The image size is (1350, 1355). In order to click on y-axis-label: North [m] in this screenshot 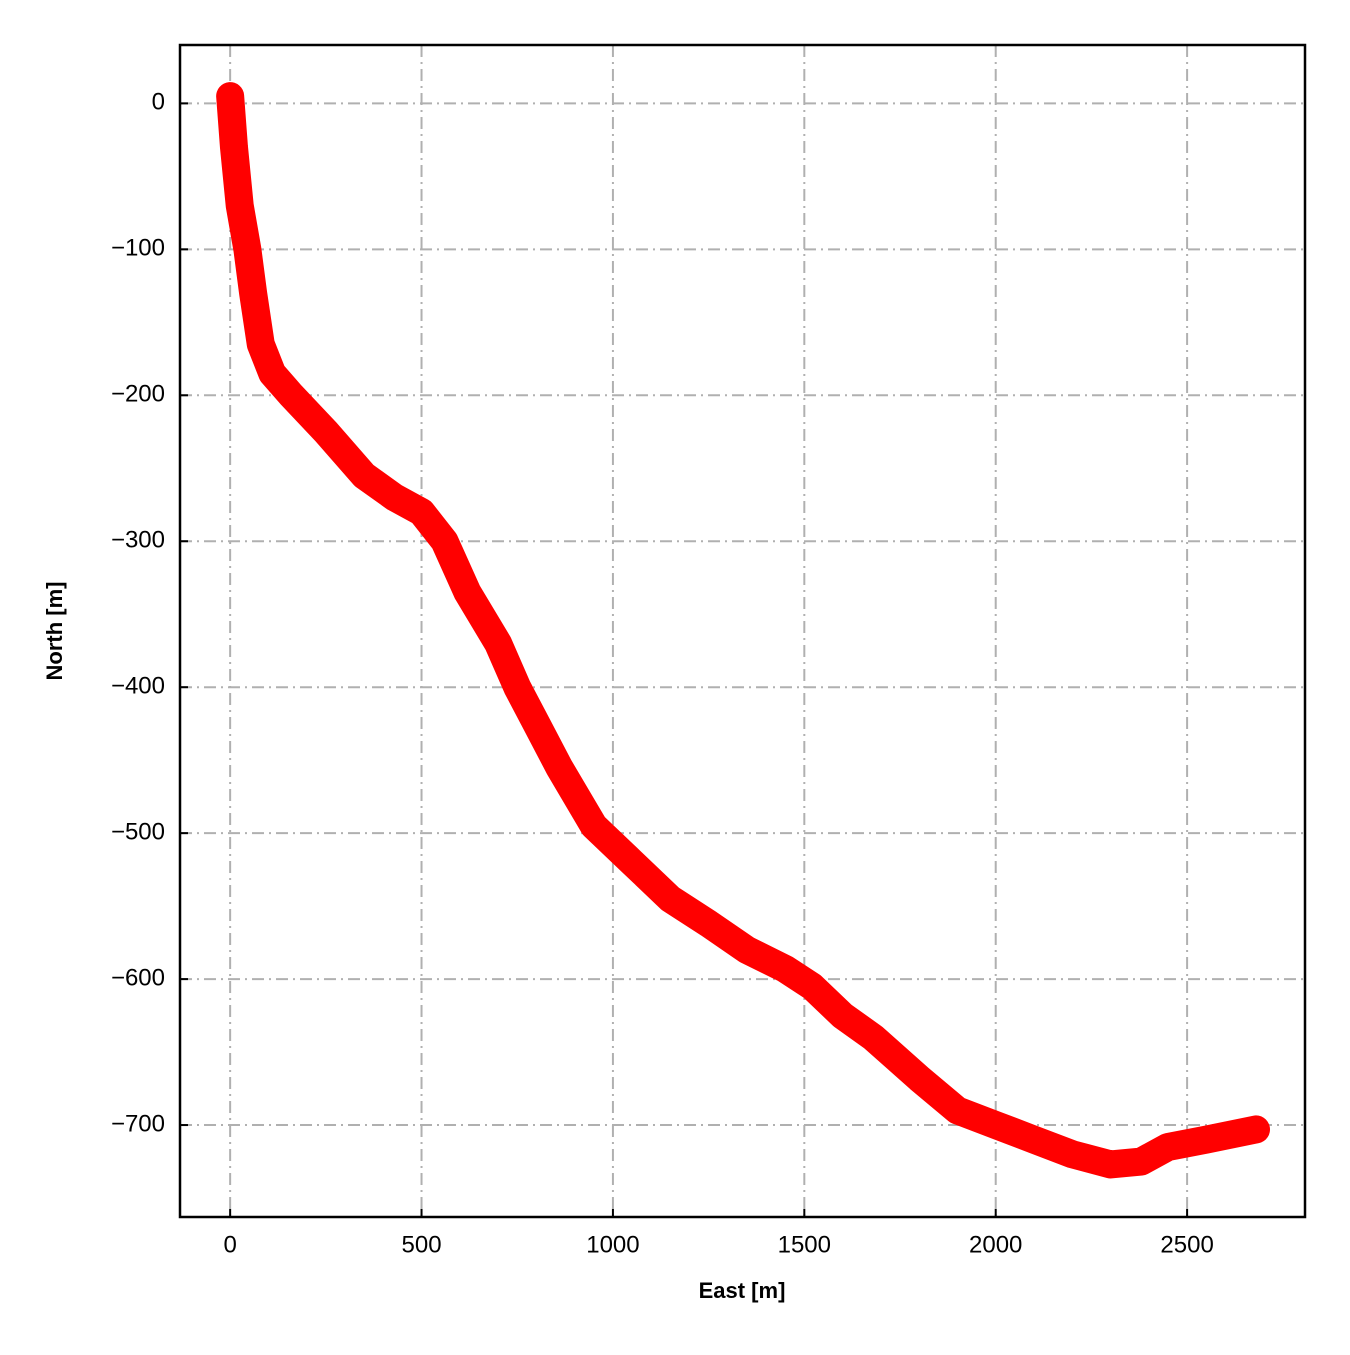, I will do `click(54, 631)`.